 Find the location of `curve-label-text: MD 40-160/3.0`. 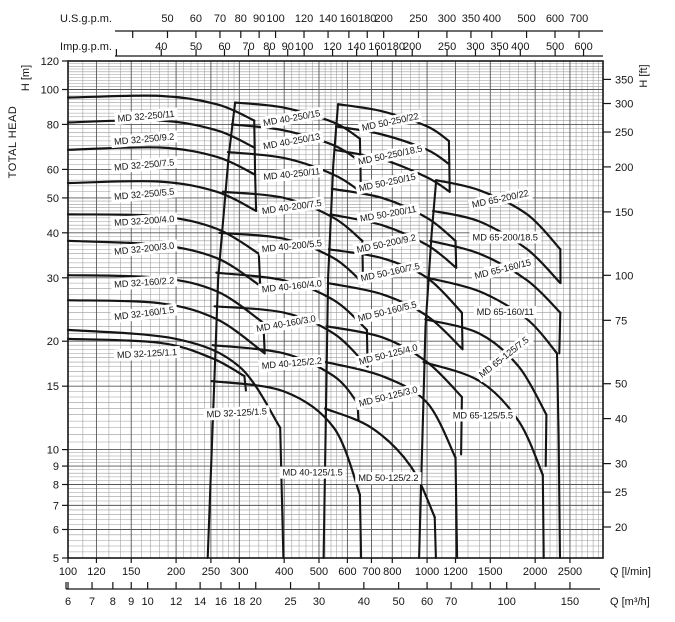

curve-label-text: MD 40-160/3.0 is located at coordinates (285, 324).